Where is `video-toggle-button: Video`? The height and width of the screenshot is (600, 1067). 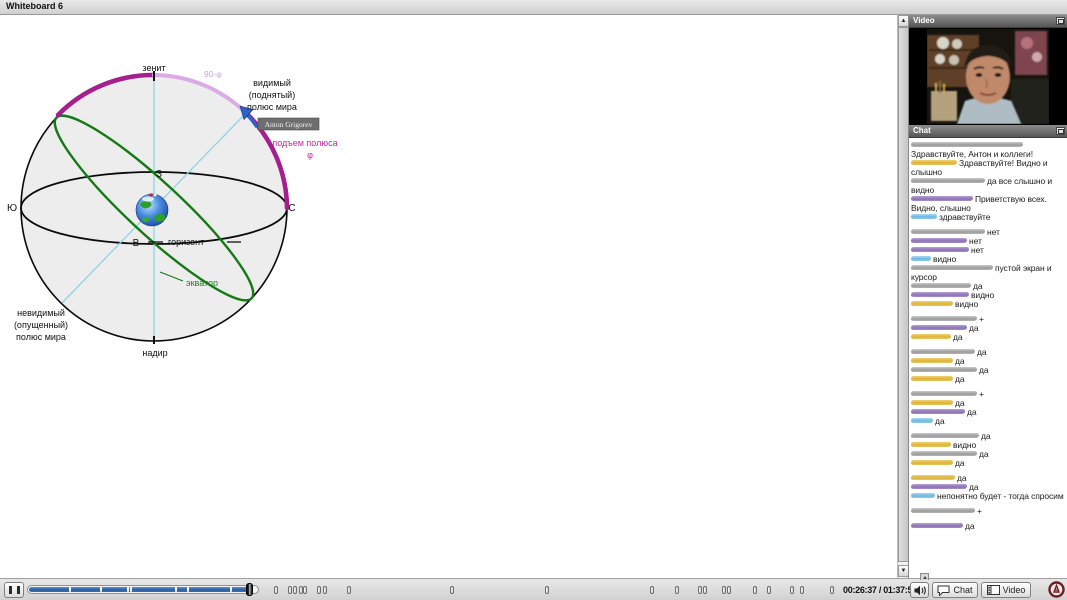 video-toggle-button: Video is located at coordinates (1006, 590).